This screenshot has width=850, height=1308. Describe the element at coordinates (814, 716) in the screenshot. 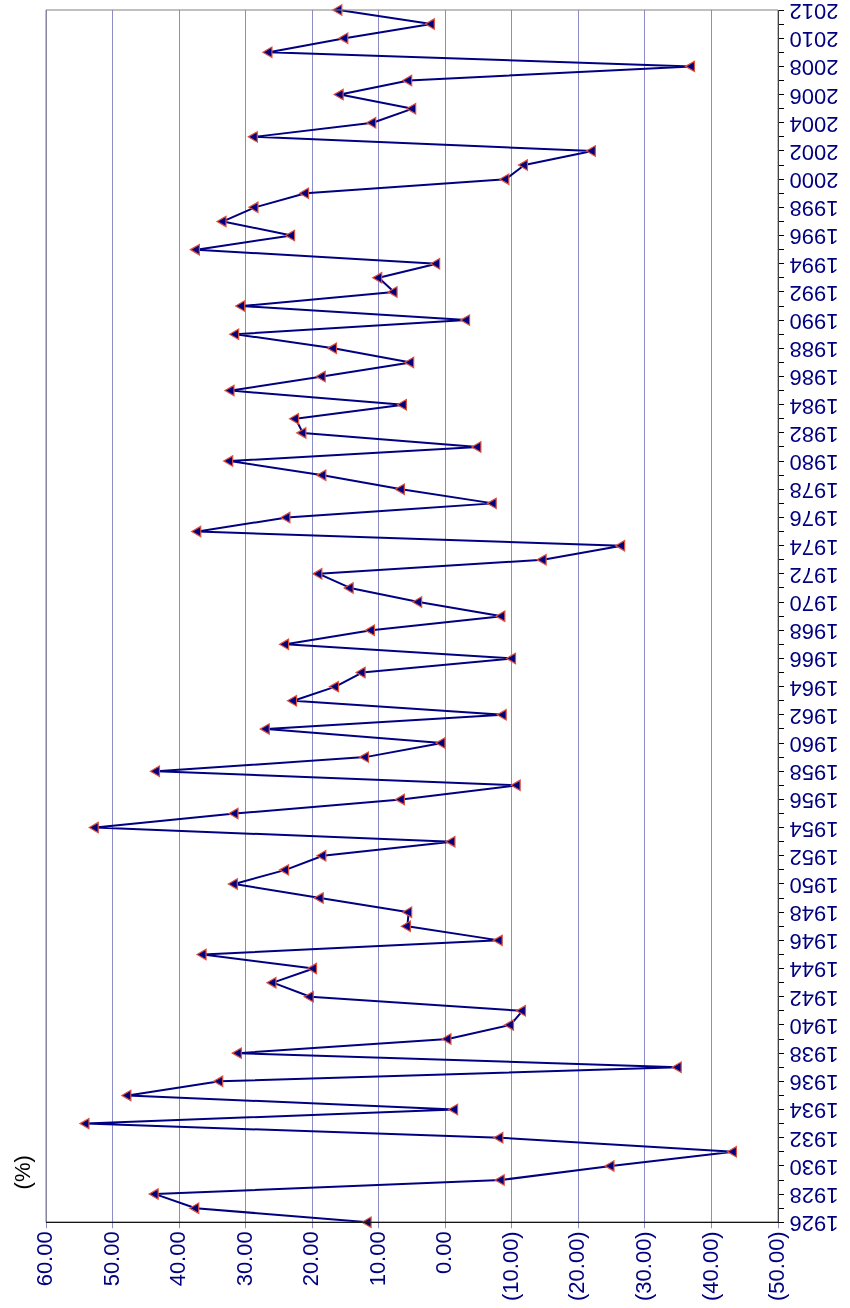

I see `y-tick-label: 1962` at that location.